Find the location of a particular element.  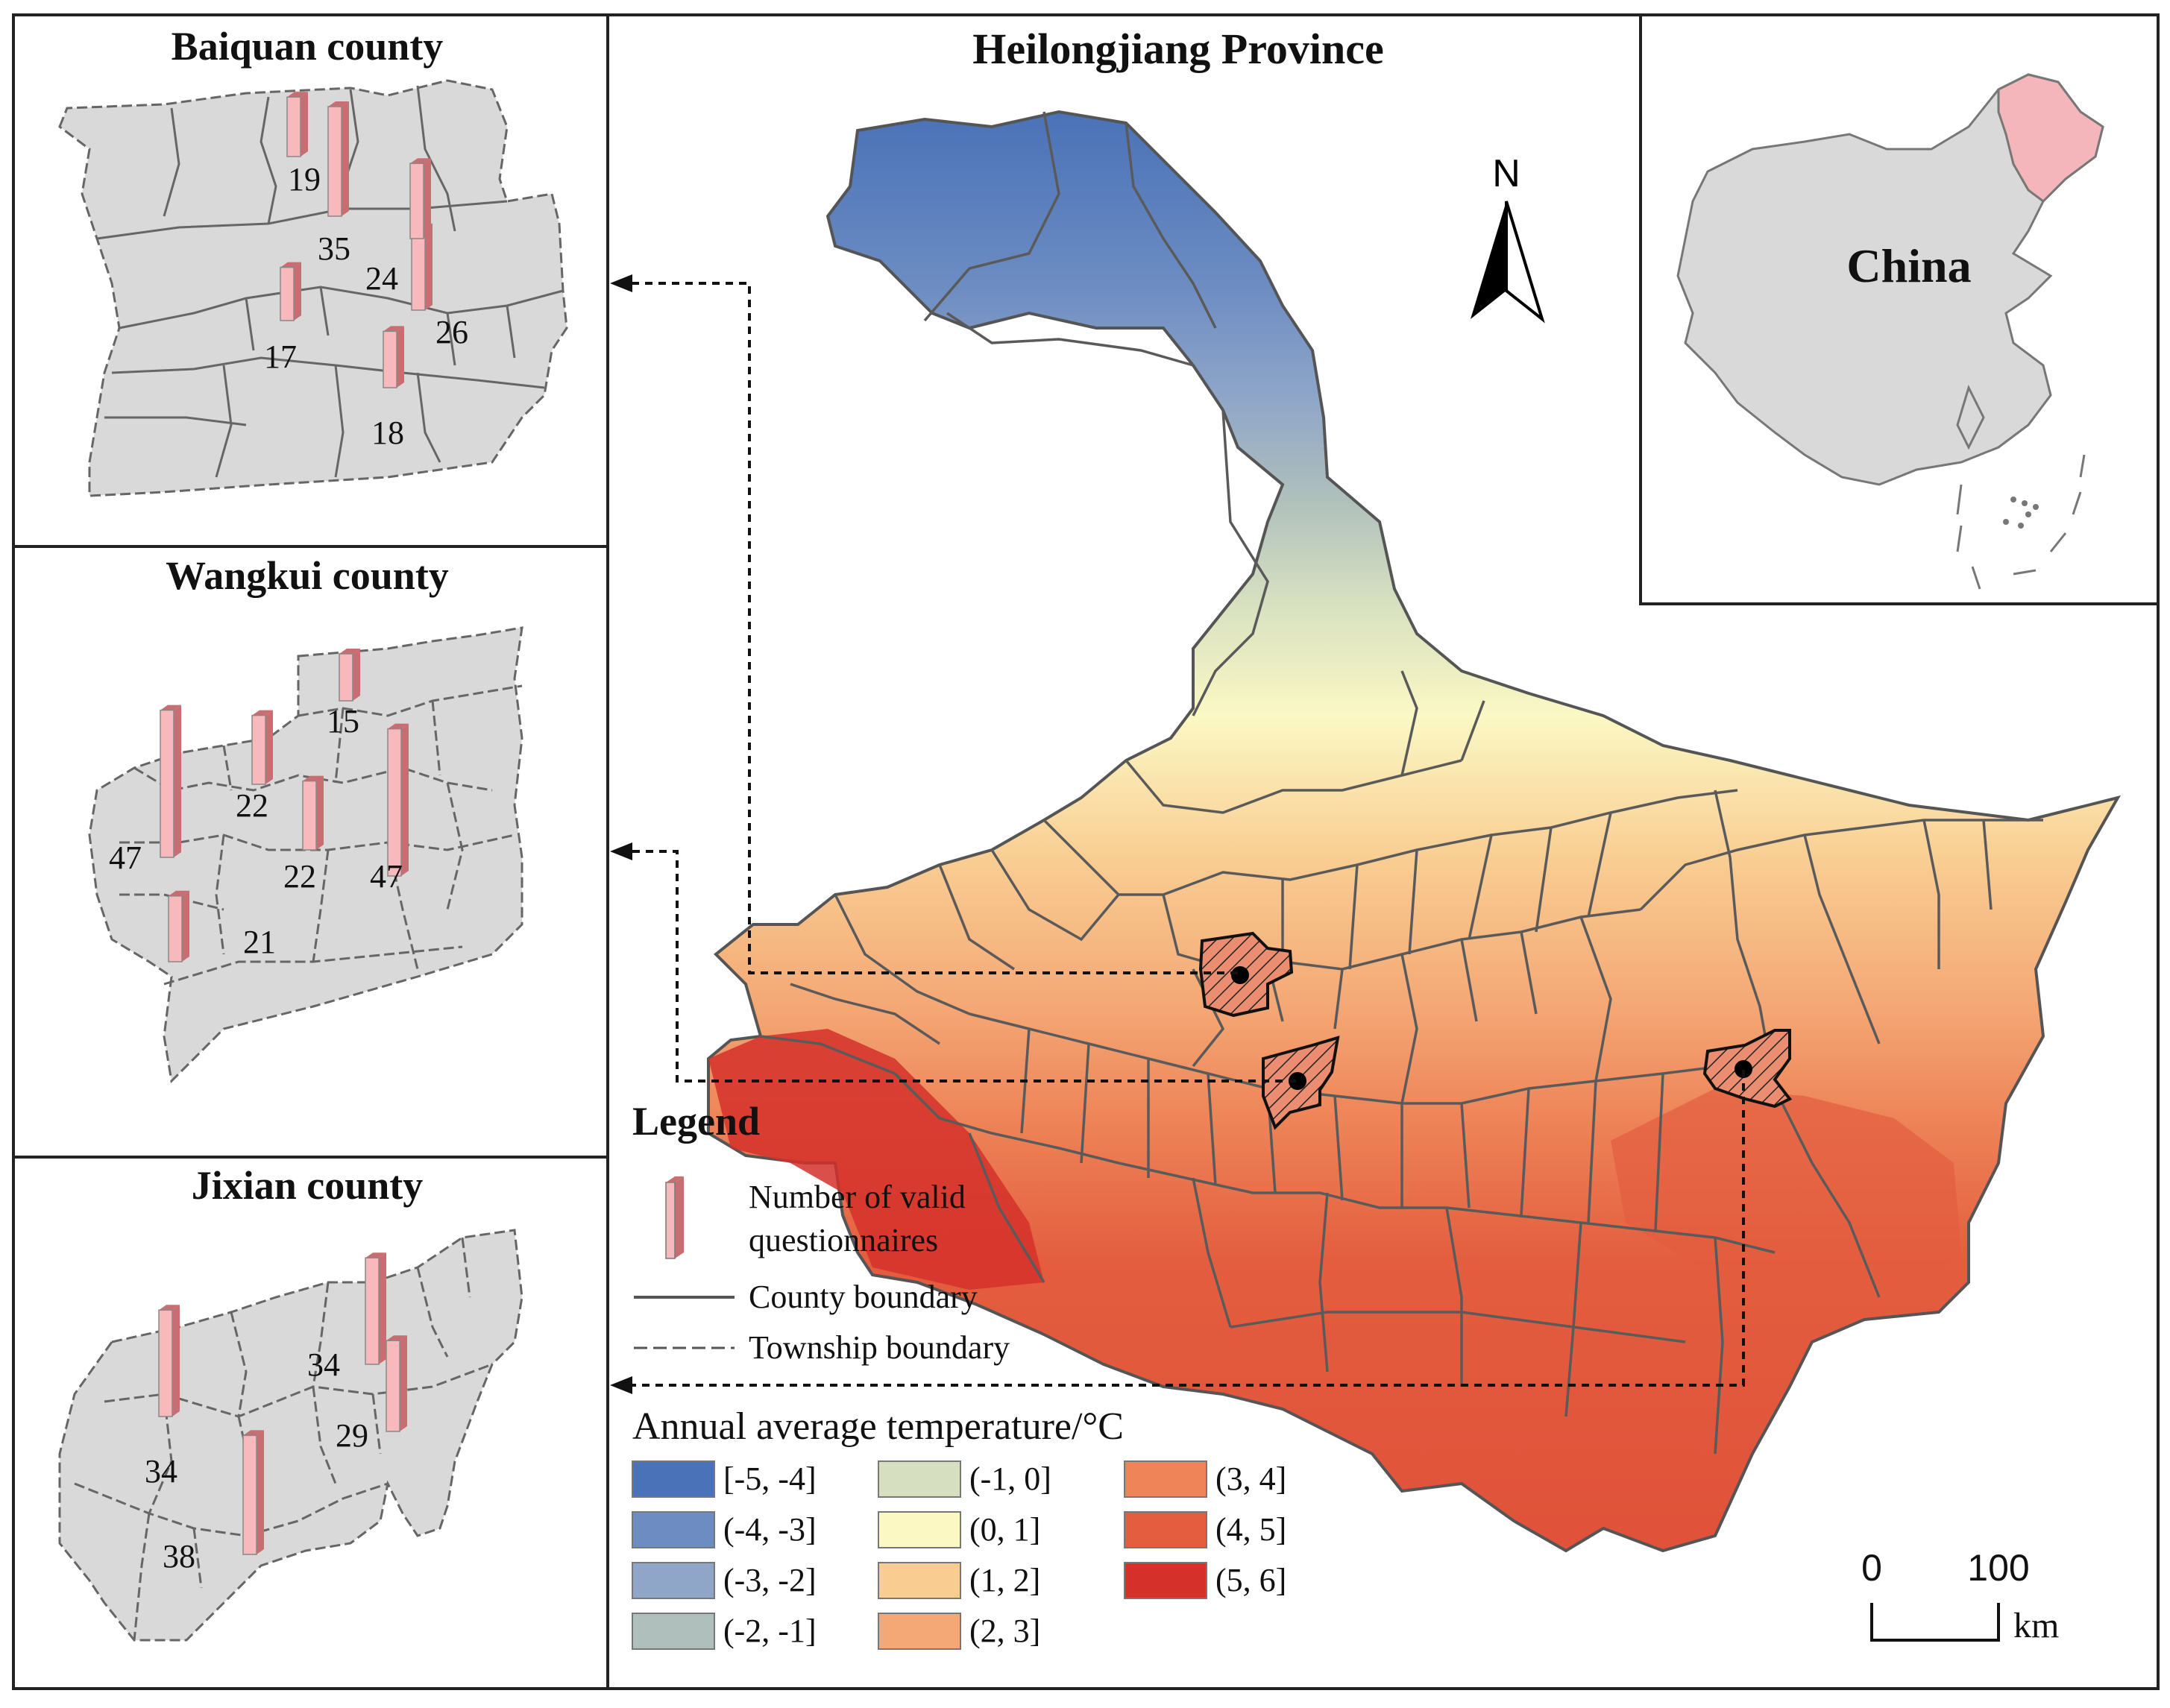

temperature-class: (-3, -2] is located at coordinates (724, 1580).